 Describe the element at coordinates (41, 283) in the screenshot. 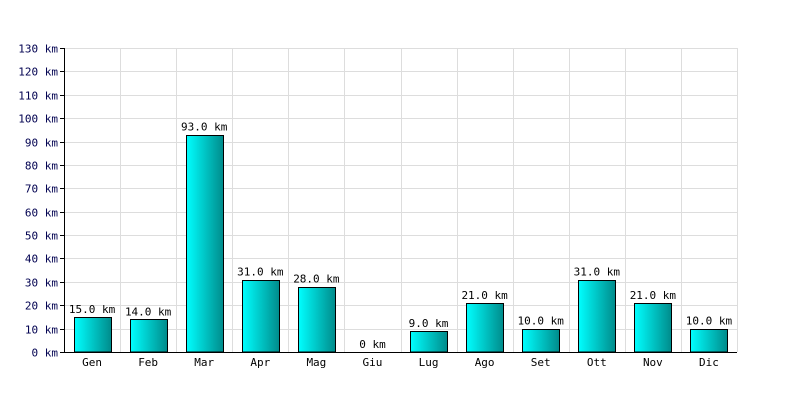

I see `y-tick-label: 30 km` at that location.